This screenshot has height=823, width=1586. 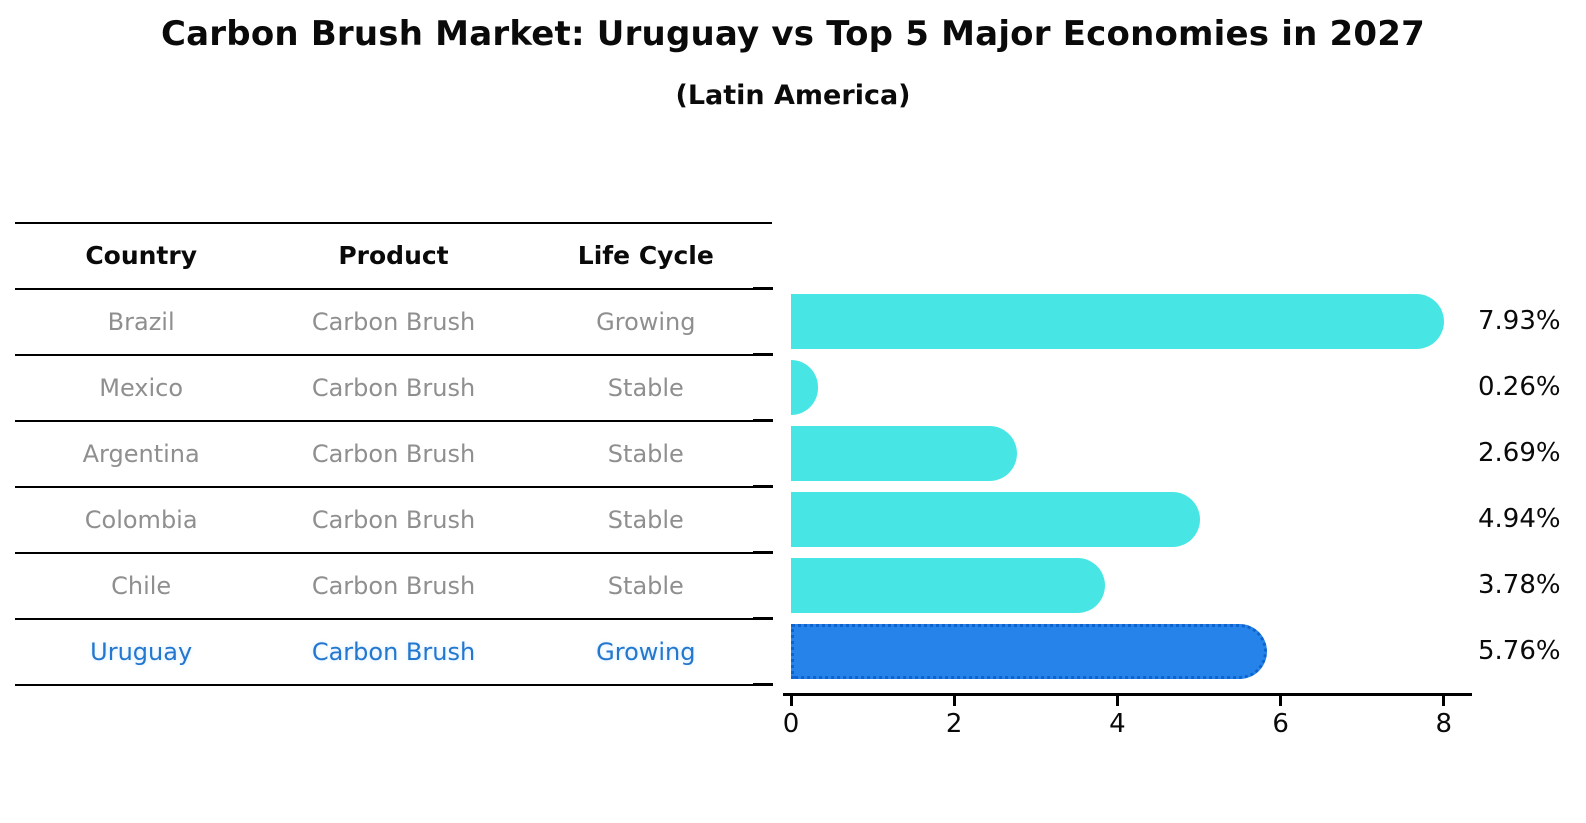 I want to click on table-row: Argentina Carbon Brush Stable, so click(x=393, y=455).